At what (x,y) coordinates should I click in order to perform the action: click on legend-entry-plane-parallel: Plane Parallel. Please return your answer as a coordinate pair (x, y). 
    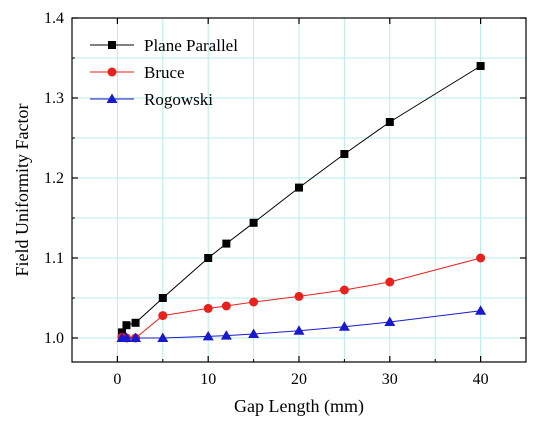
    Looking at the image, I should click on (164, 45).